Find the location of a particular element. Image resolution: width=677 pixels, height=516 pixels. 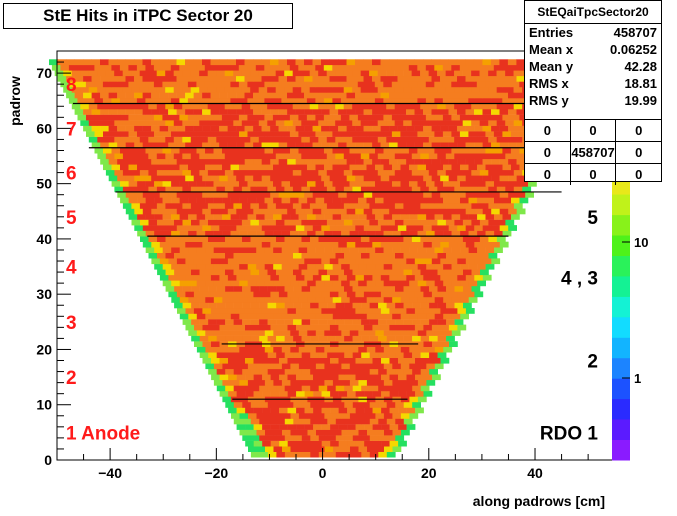

stats-cell: 458707 is located at coordinates (593, 152).